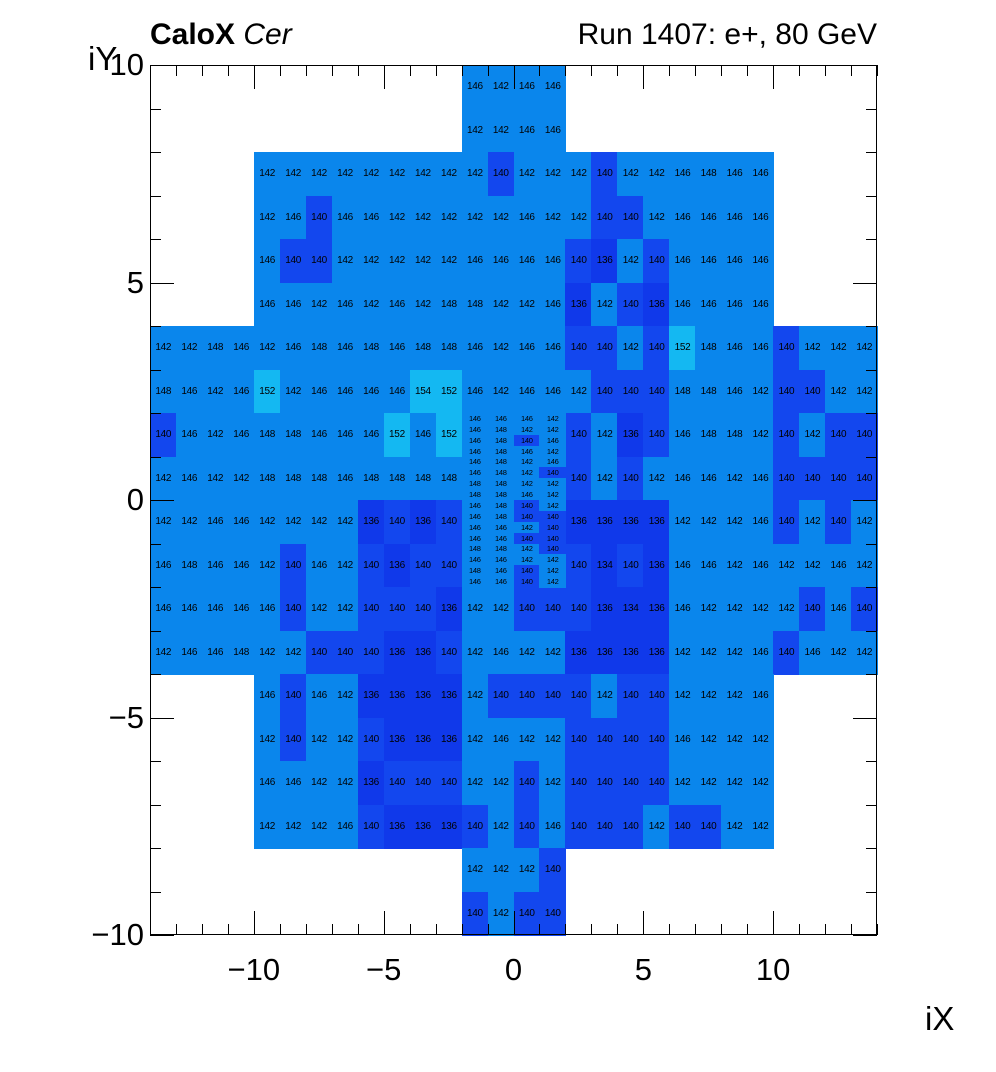 The image size is (996, 1072). Describe the element at coordinates (527, 506) in the screenshot. I see `heatmap-fine-cell: 140` at that location.